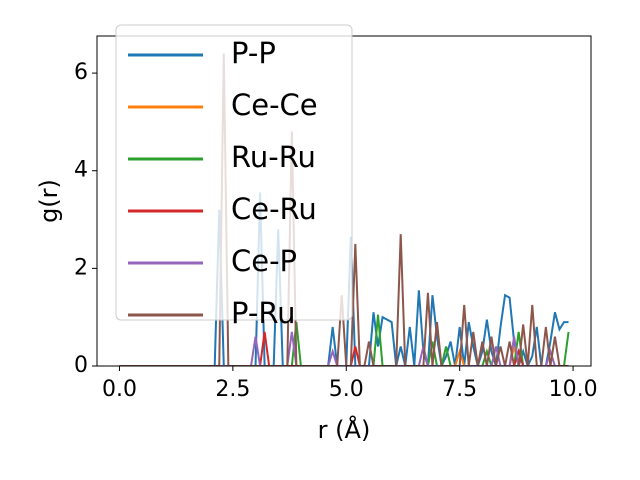 This screenshot has height=480, width=640. I want to click on x-tick-label: 7.5, so click(459, 389).